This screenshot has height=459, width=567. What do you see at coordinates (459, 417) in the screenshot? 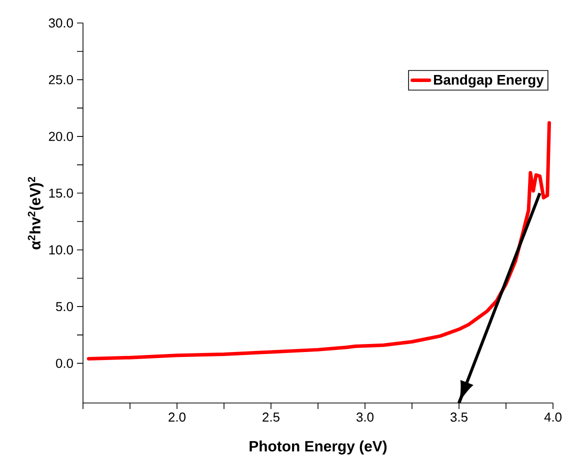
I see `x-tick-label: 3.5` at bounding box center [459, 417].